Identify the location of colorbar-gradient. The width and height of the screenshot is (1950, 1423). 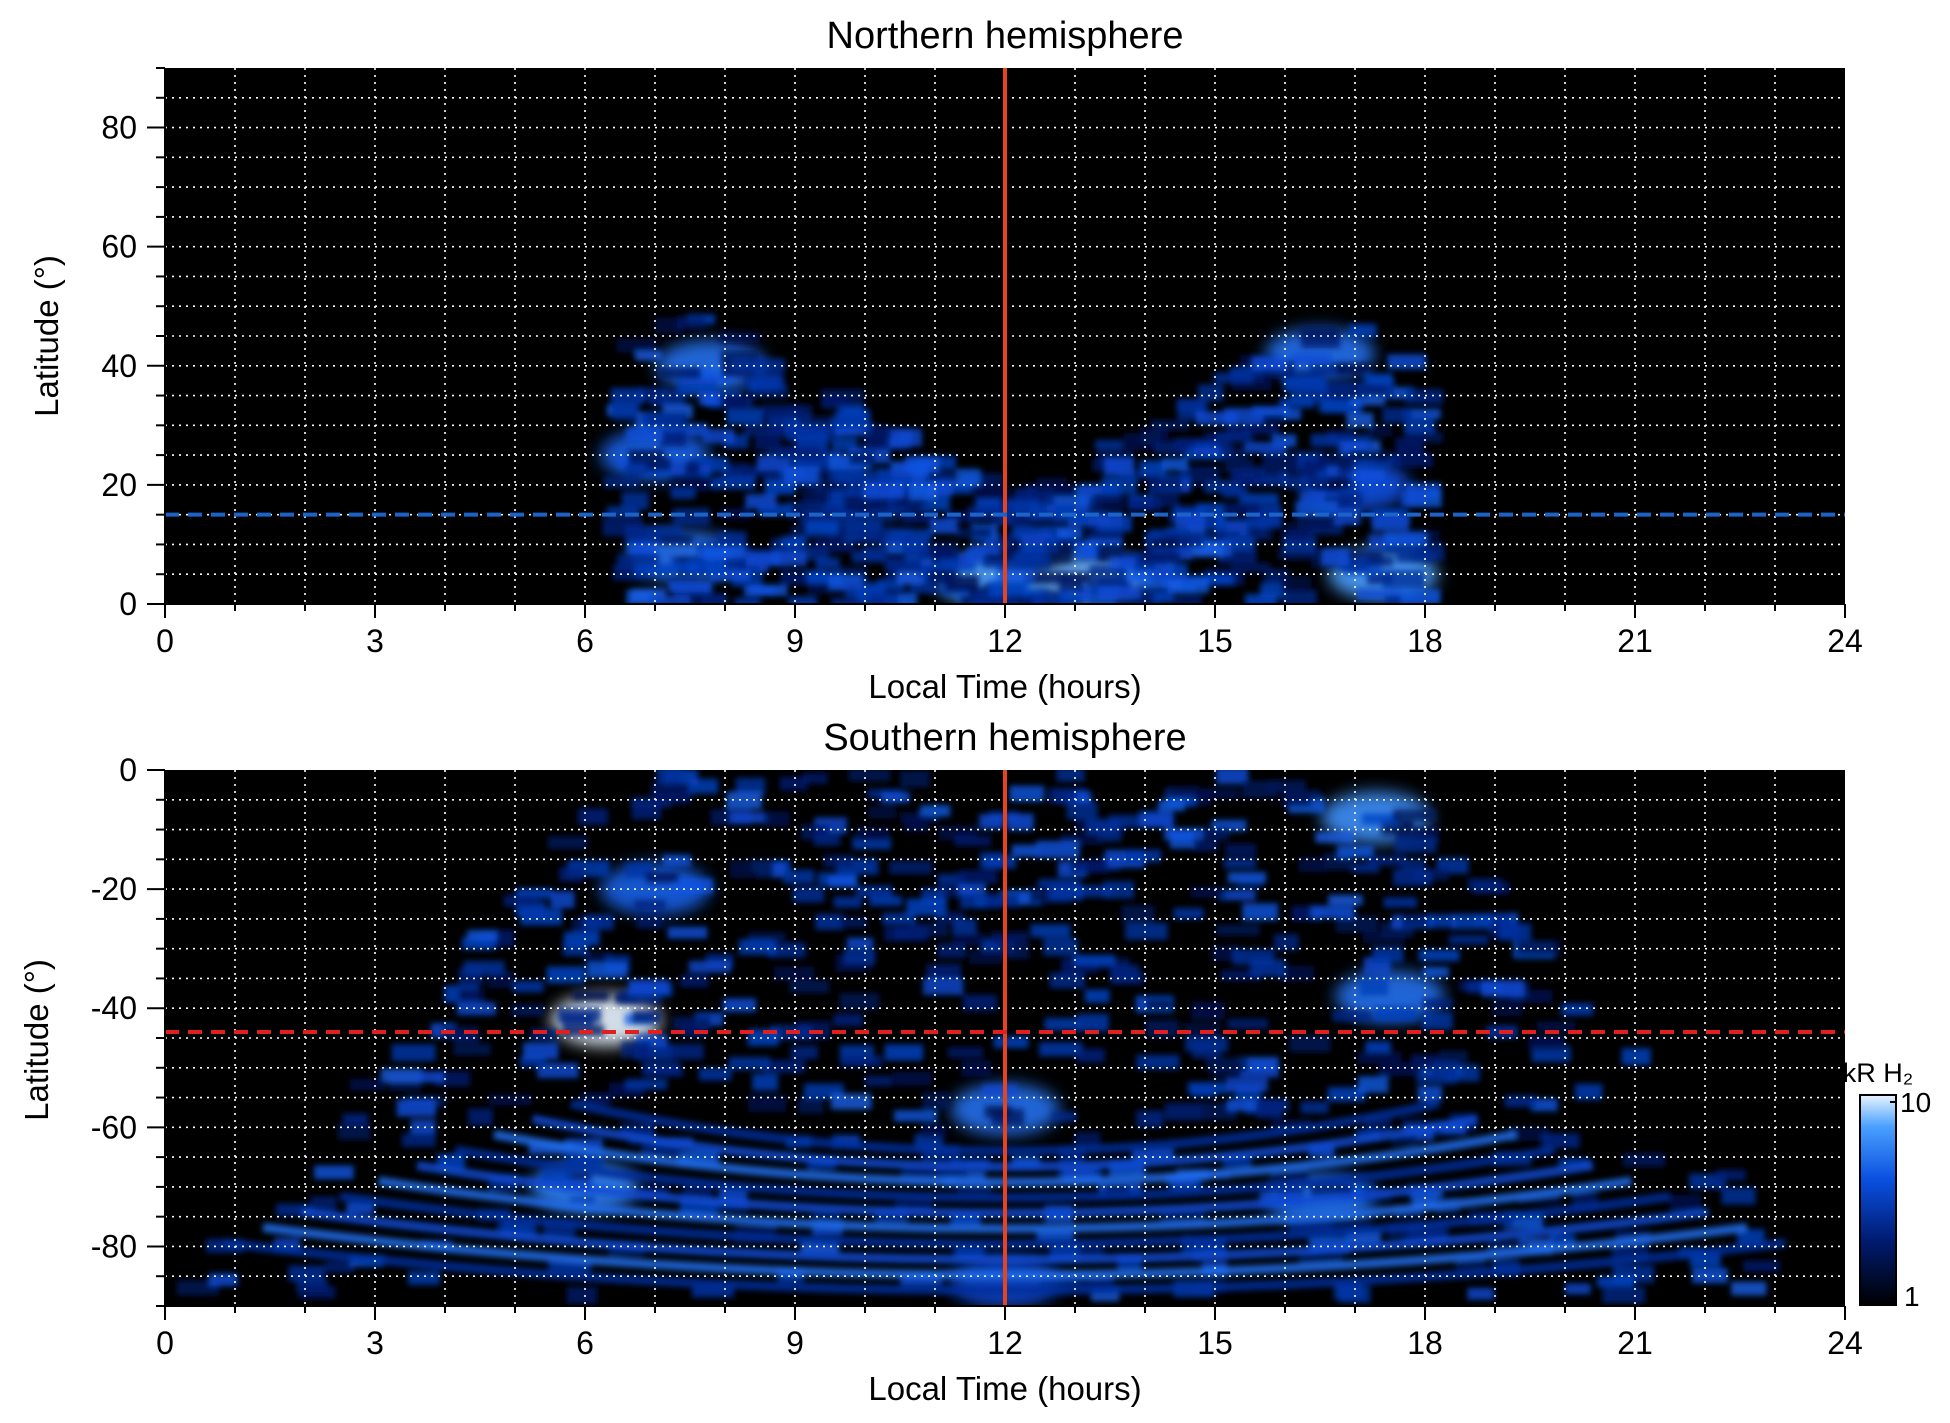
(1878, 1200).